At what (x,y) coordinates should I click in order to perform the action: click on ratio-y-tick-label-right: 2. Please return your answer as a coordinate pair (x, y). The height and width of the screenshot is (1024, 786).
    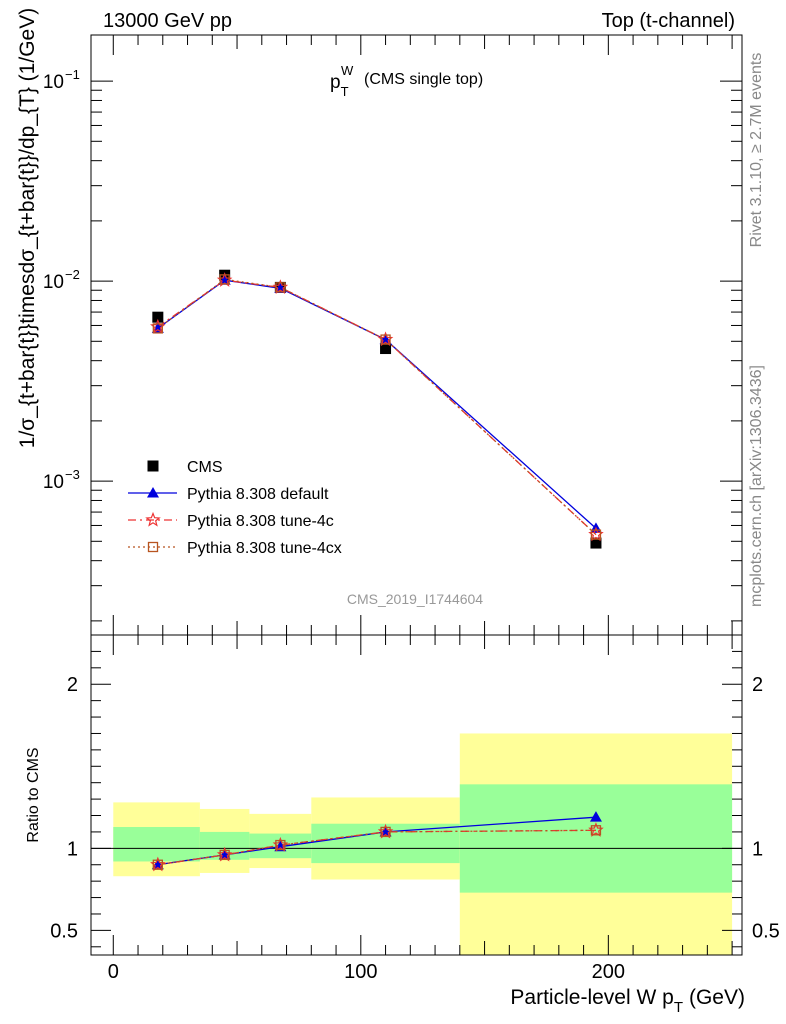
    Looking at the image, I should click on (757, 685).